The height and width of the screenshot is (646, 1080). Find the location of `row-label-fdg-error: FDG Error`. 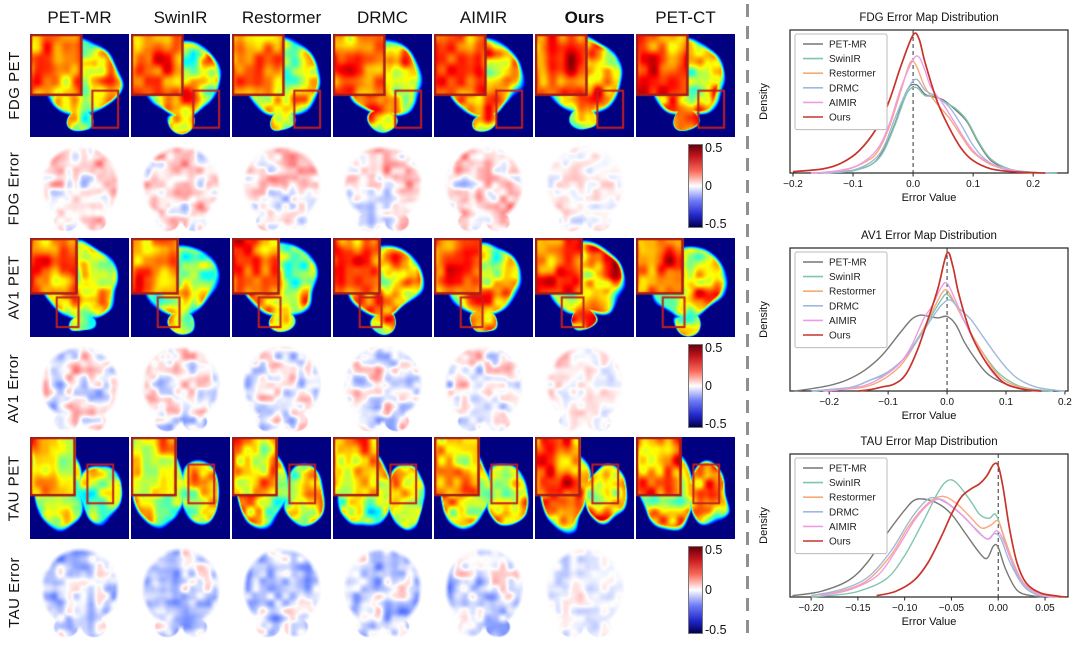

row-label-fdg-error: FDG Error is located at coordinates (14, 188).